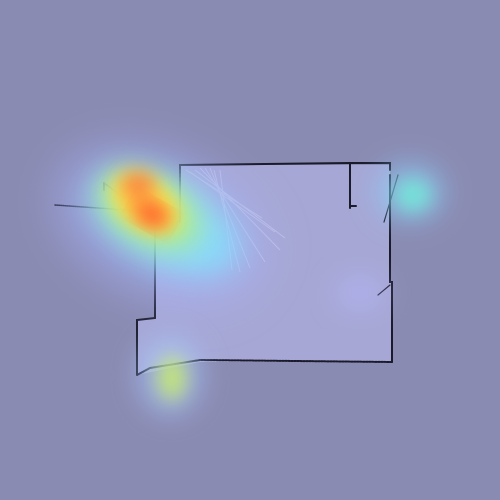 The image size is (500, 500). I want to click on wall-right, so click(391, 268).